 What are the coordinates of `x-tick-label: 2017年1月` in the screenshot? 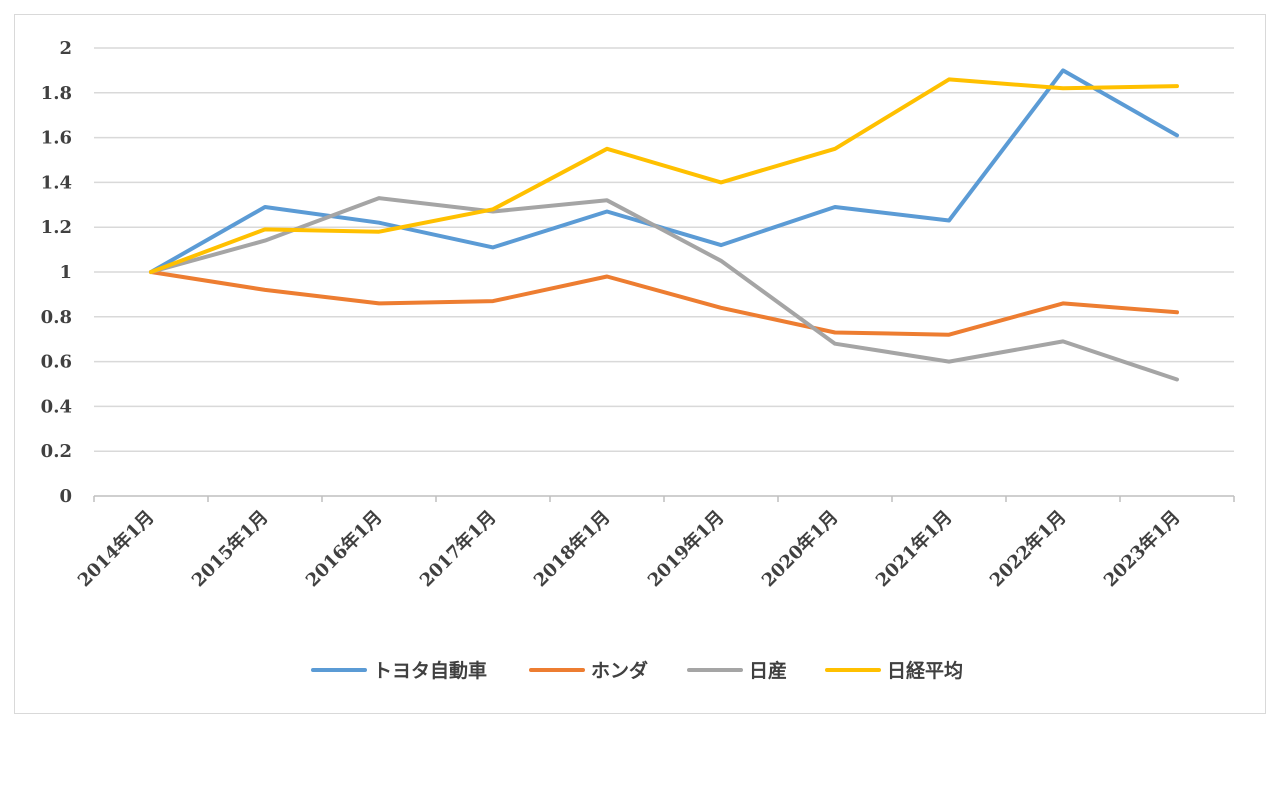 It's located at (457, 548).